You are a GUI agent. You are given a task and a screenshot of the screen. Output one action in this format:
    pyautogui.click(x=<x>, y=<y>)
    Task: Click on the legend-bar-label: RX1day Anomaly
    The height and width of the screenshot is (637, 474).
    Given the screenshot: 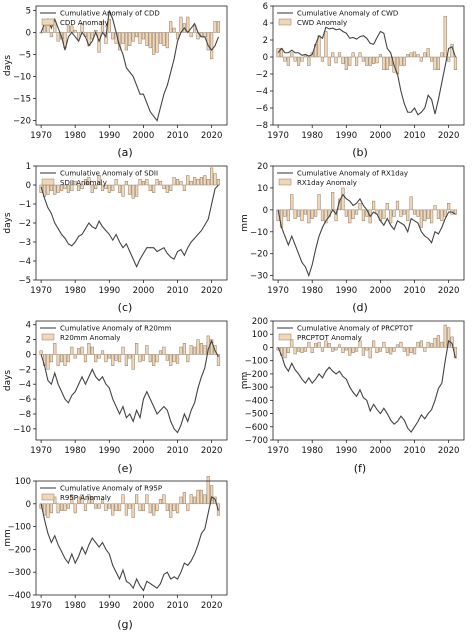 What is the action you would take?
    pyautogui.click(x=327, y=183)
    